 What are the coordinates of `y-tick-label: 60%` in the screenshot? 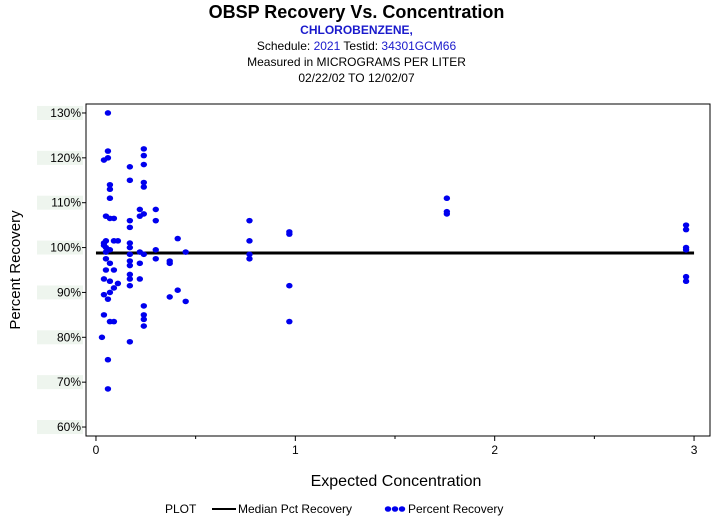 It's located at (69, 427).